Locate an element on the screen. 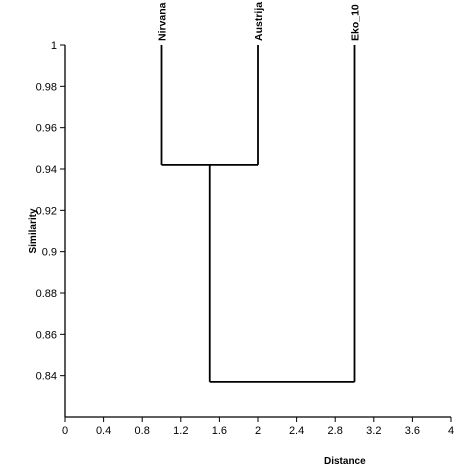  leaf-label: Nirvana is located at coordinates (163, 21).